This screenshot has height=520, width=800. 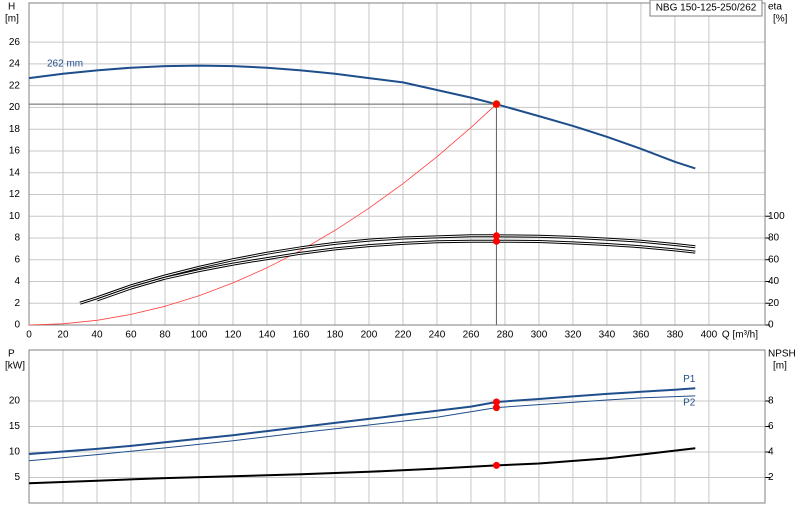 I want to click on x-tick-label: 200, so click(x=369, y=335).